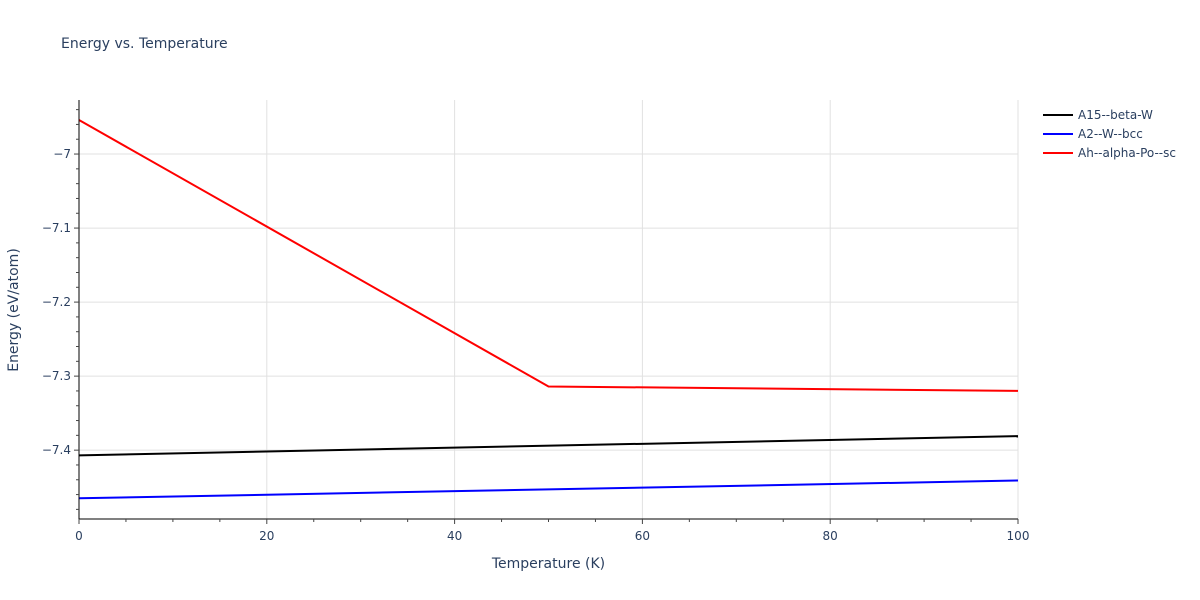  What do you see at coordinates (56, 228) in the screenshot?
I see `y-tick-label: −7.1` at bounding box center [56, 228].